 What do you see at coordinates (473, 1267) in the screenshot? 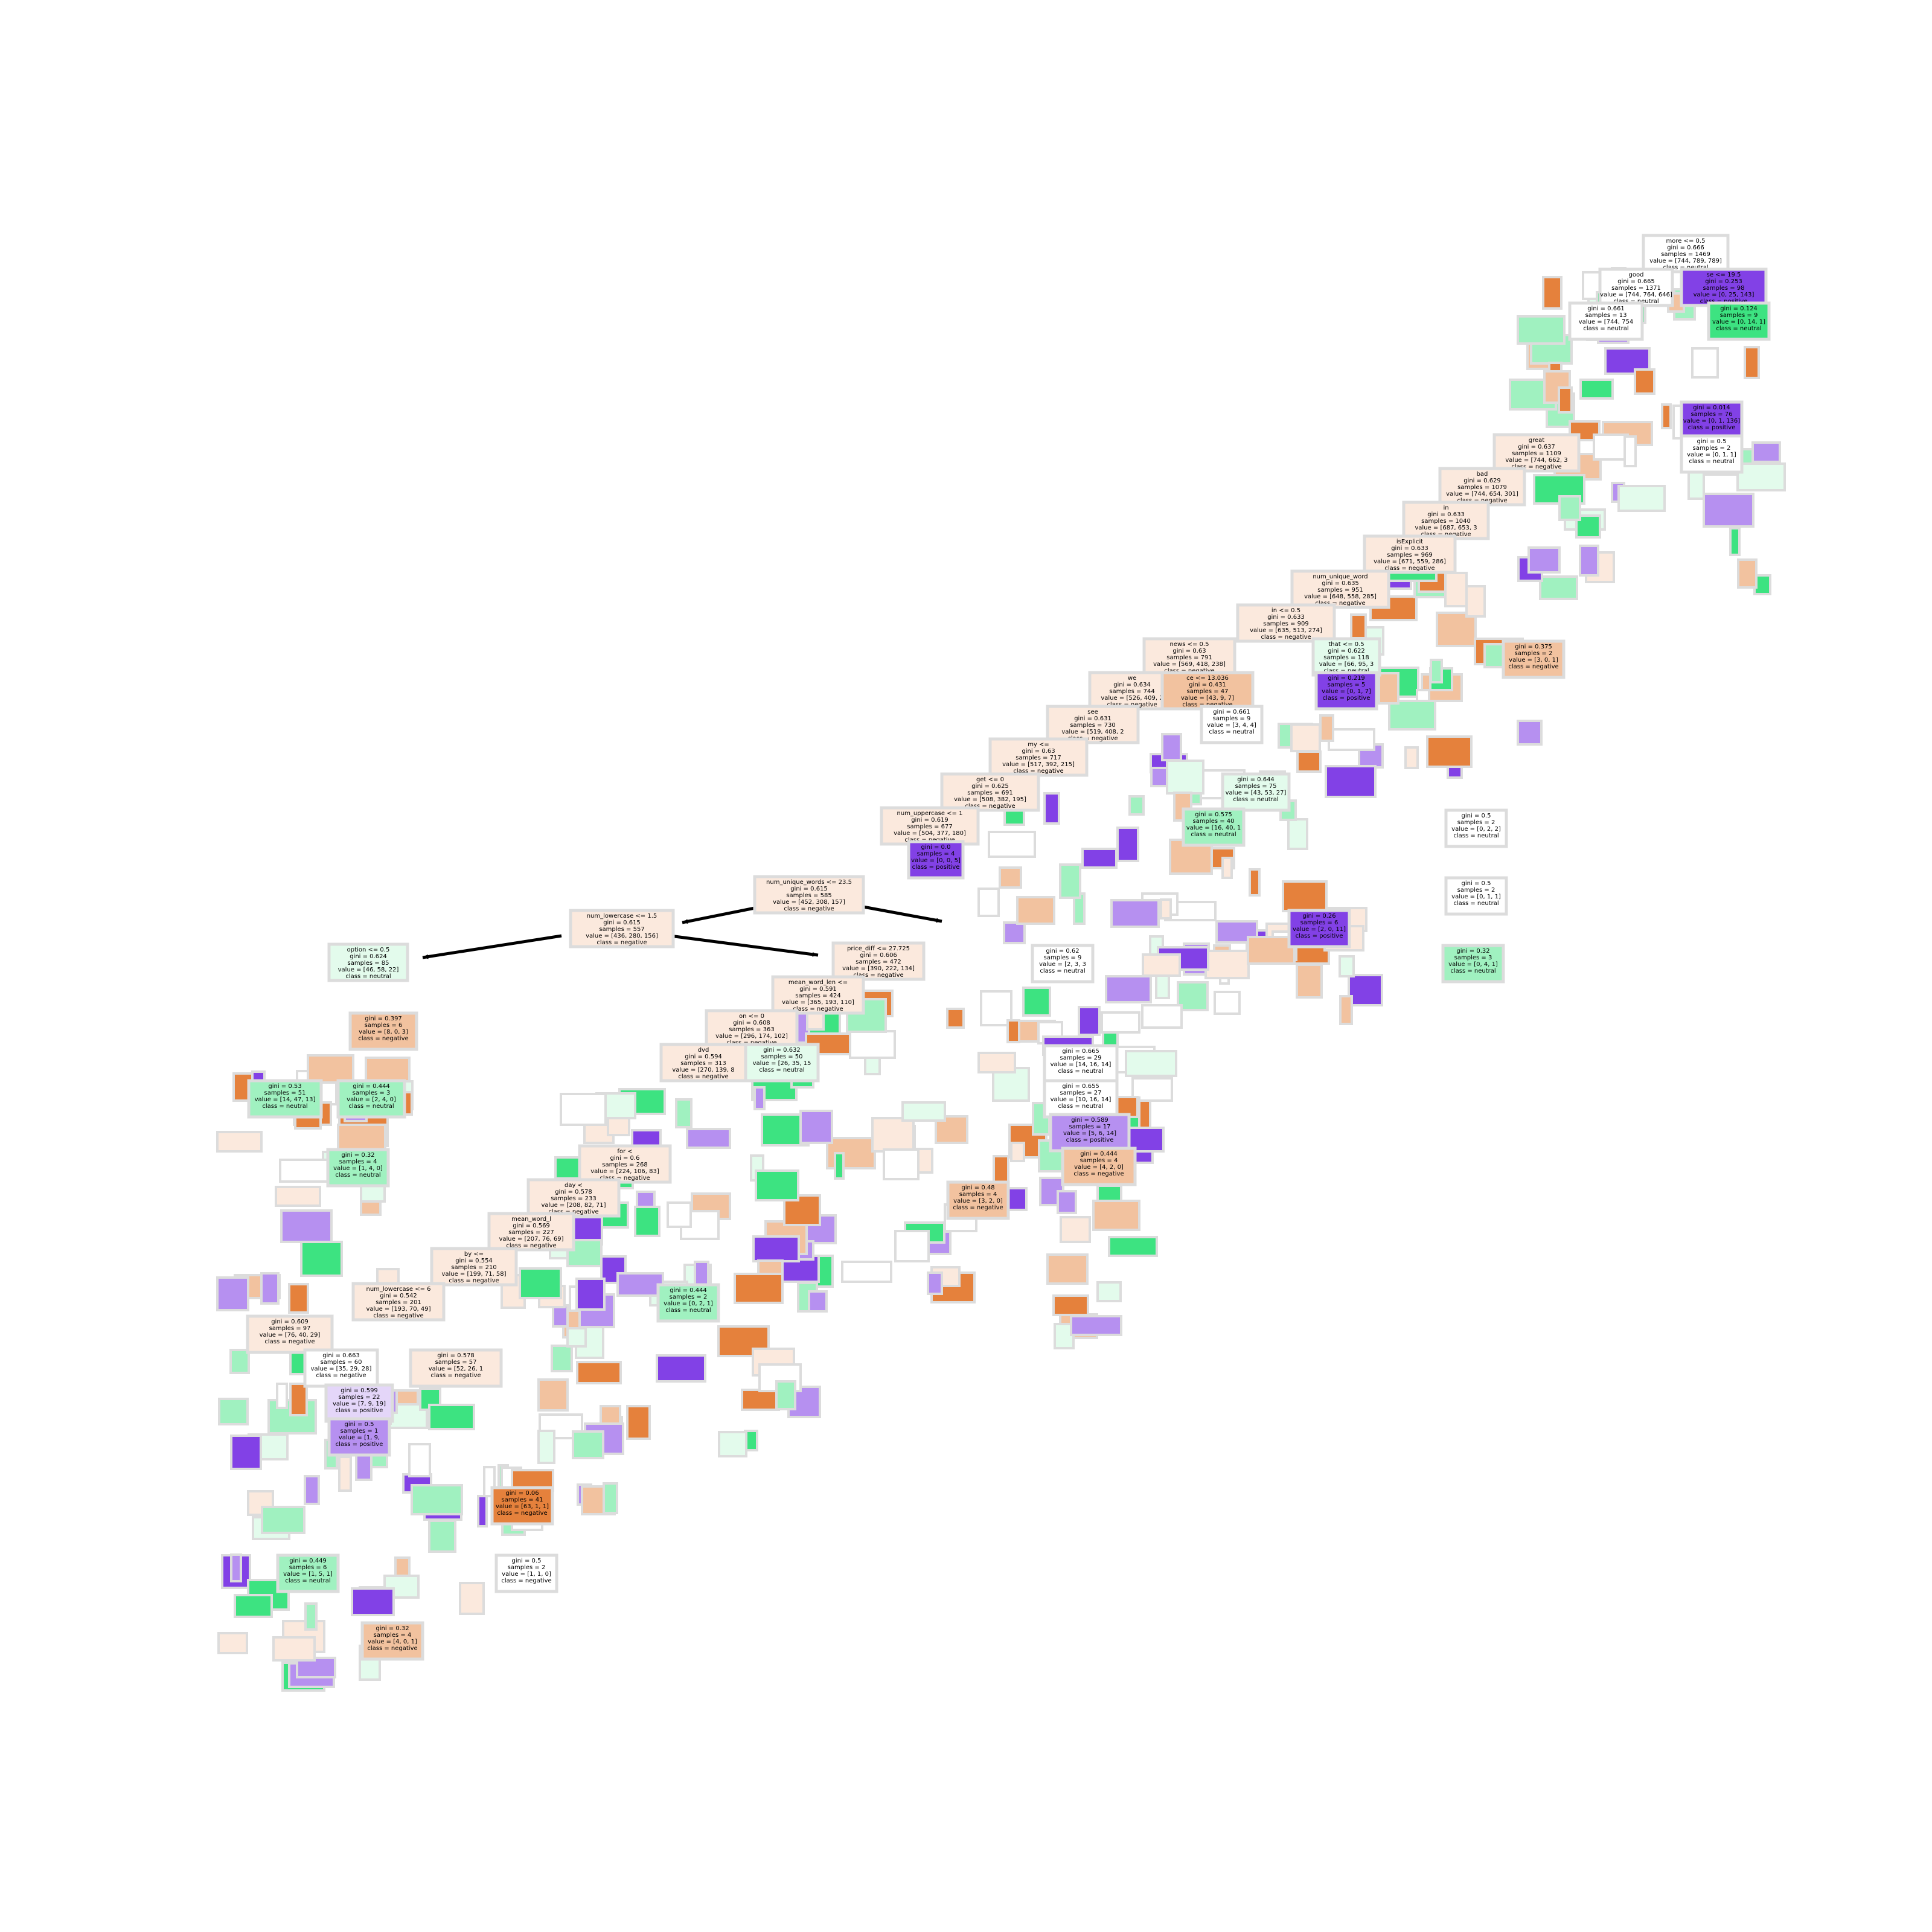
I see `node-text-line: samples = 210` at bounding box center [473, 1267].